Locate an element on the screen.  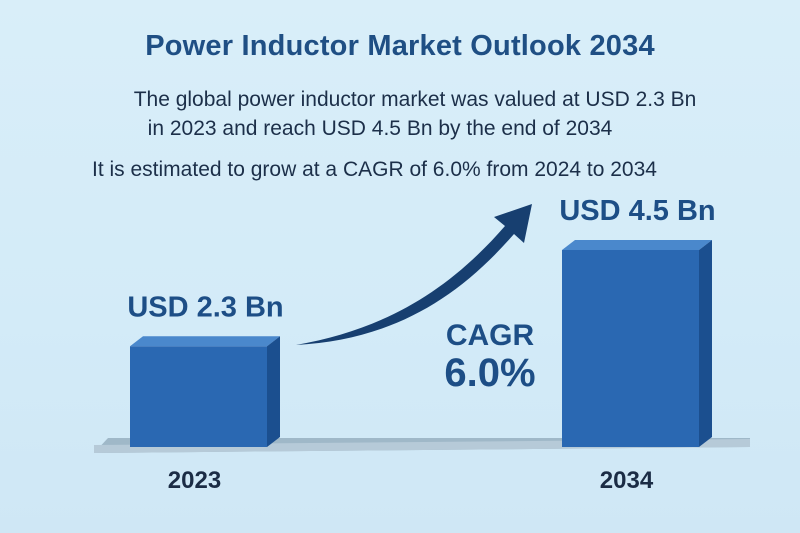
page-title: Power Inductor Market Outlook 2034 is located at coordinates (400, 46).